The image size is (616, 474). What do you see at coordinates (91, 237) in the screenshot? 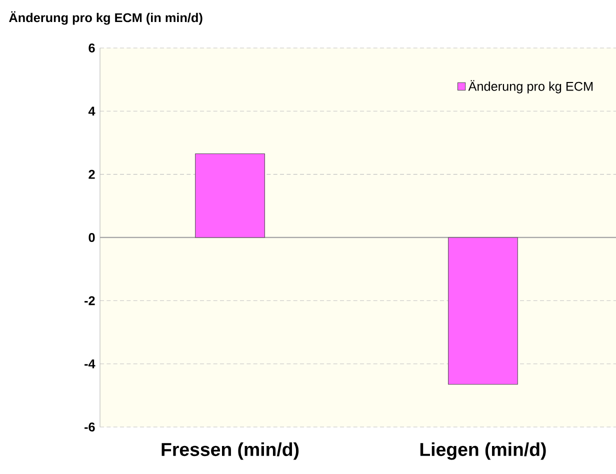
I see `y-tick-label: 0` at bounding box center [91, 237].